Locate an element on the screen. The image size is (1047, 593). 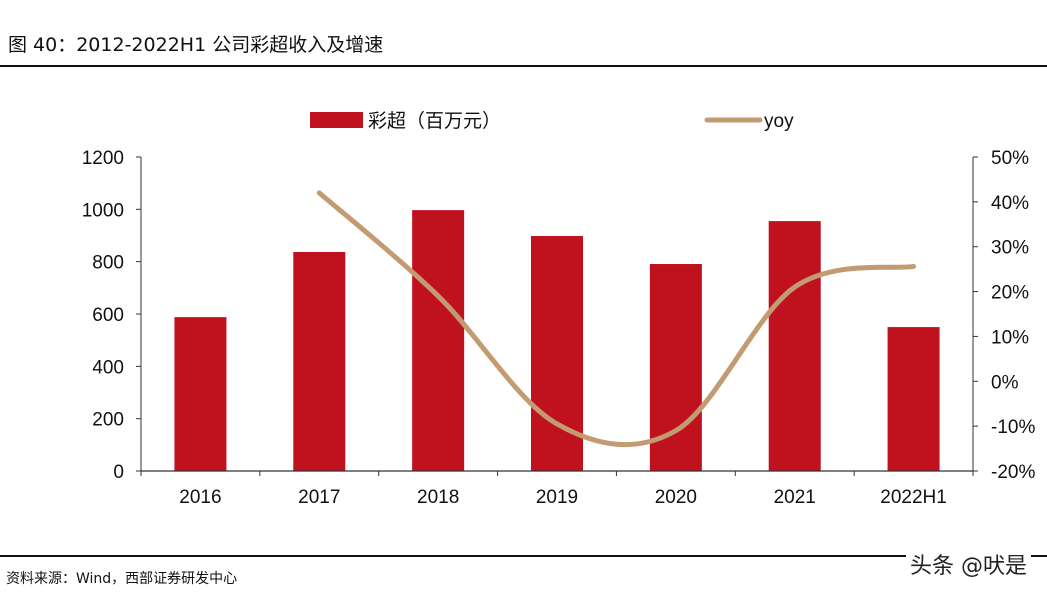
right-tick-label: -20% is located at coordinates (1013, 472).